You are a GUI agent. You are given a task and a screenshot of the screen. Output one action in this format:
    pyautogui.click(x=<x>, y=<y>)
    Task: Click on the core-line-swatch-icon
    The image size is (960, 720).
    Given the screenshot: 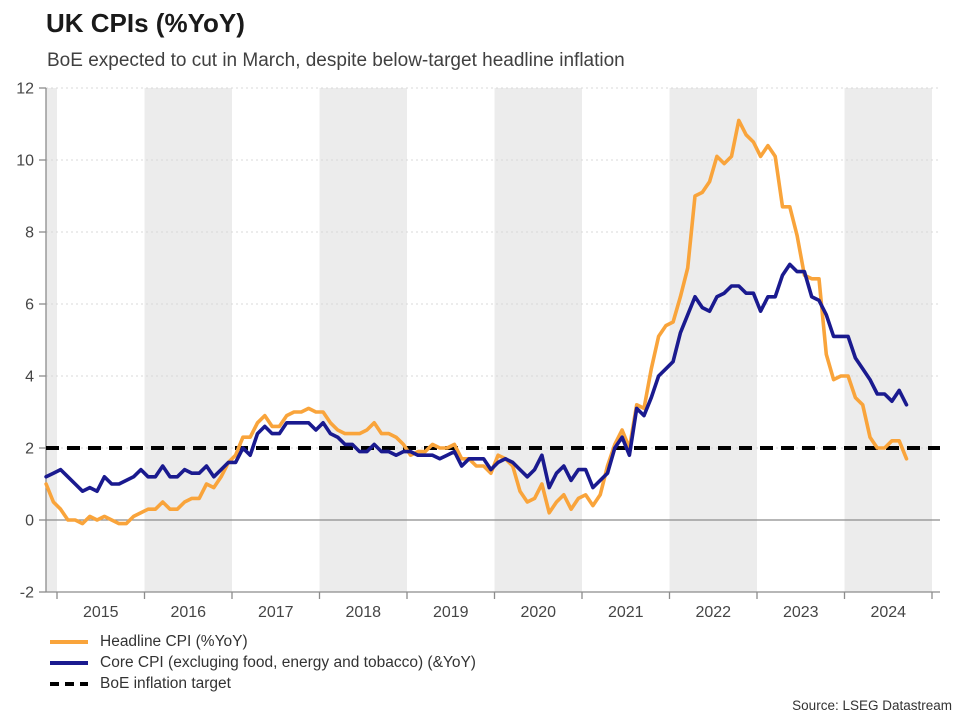 What is the action you would take?
    pyautogui.click(x=69, y=662)
    